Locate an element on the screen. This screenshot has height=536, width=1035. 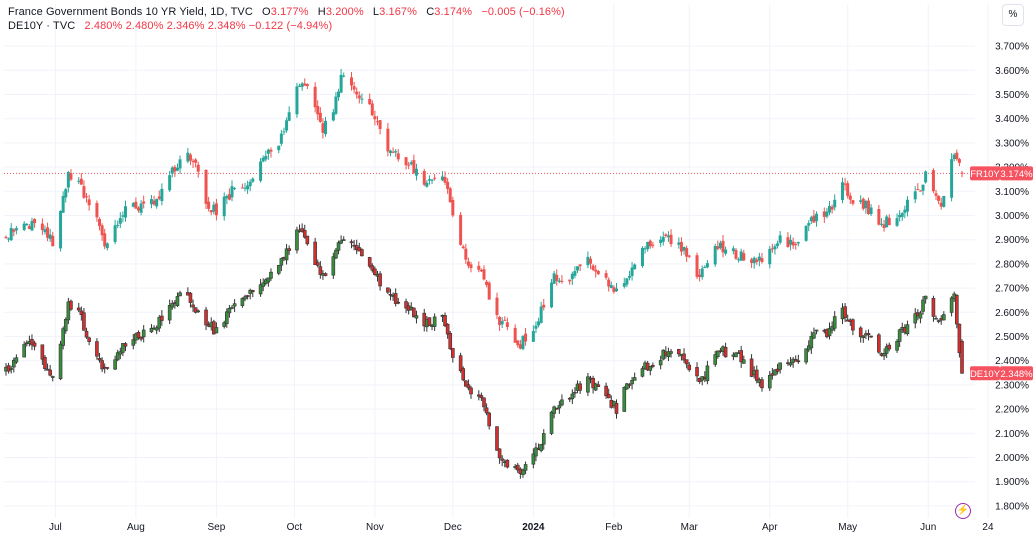
y-tick-label: 1.900% is located at coordinates (1012, 482).